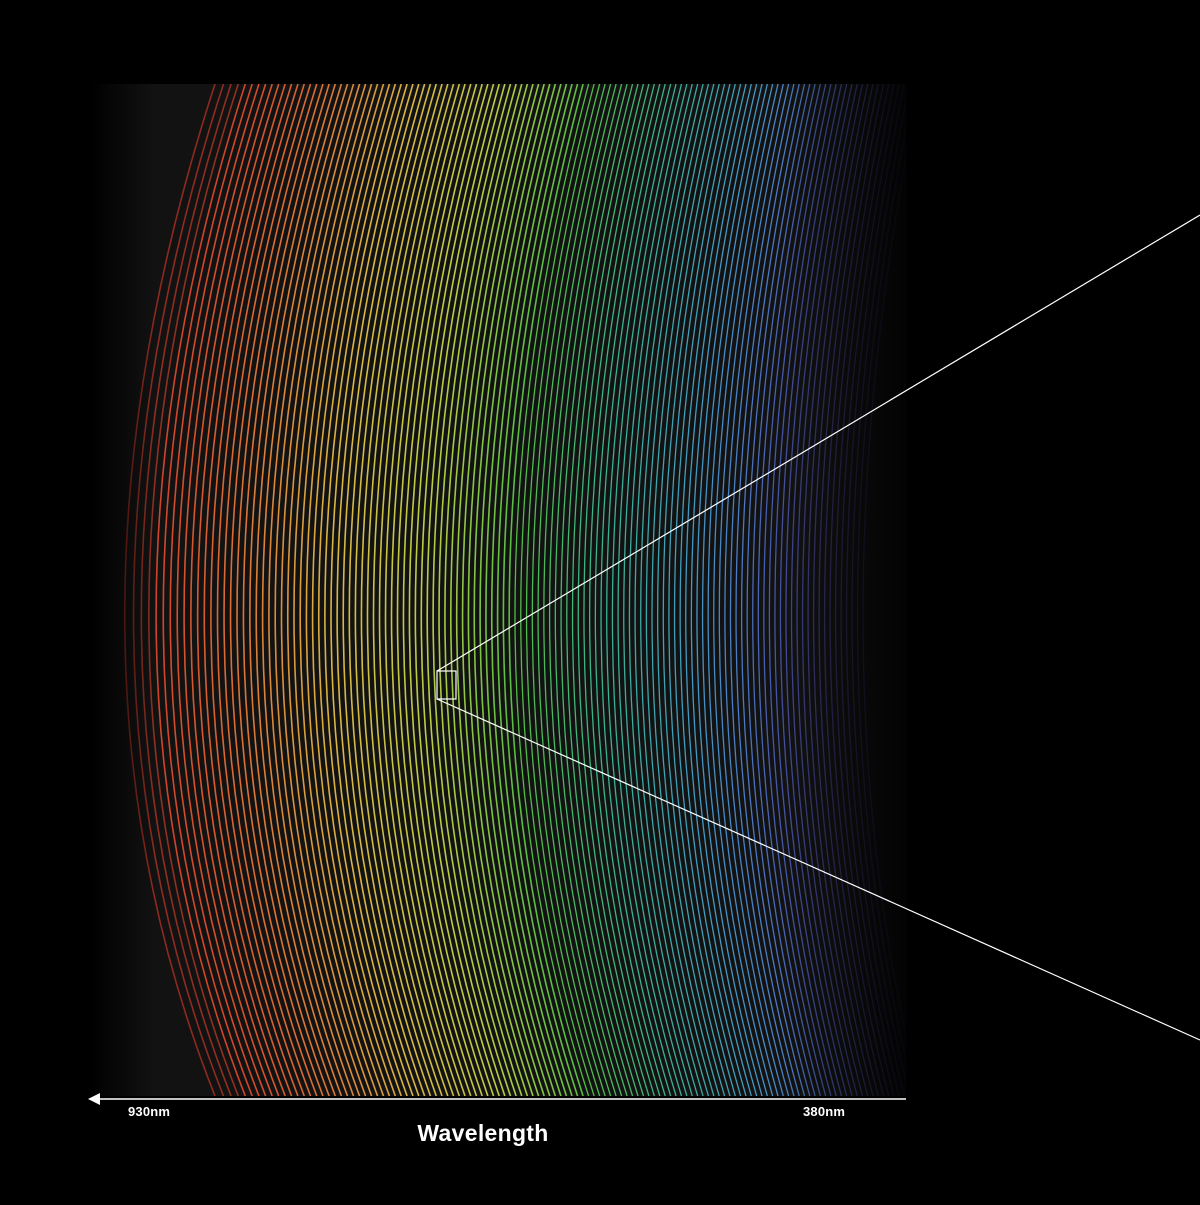 The height and width of the screenshot is (1205, 1200). I want to click on zoom-callout-box, so click(446, 685).